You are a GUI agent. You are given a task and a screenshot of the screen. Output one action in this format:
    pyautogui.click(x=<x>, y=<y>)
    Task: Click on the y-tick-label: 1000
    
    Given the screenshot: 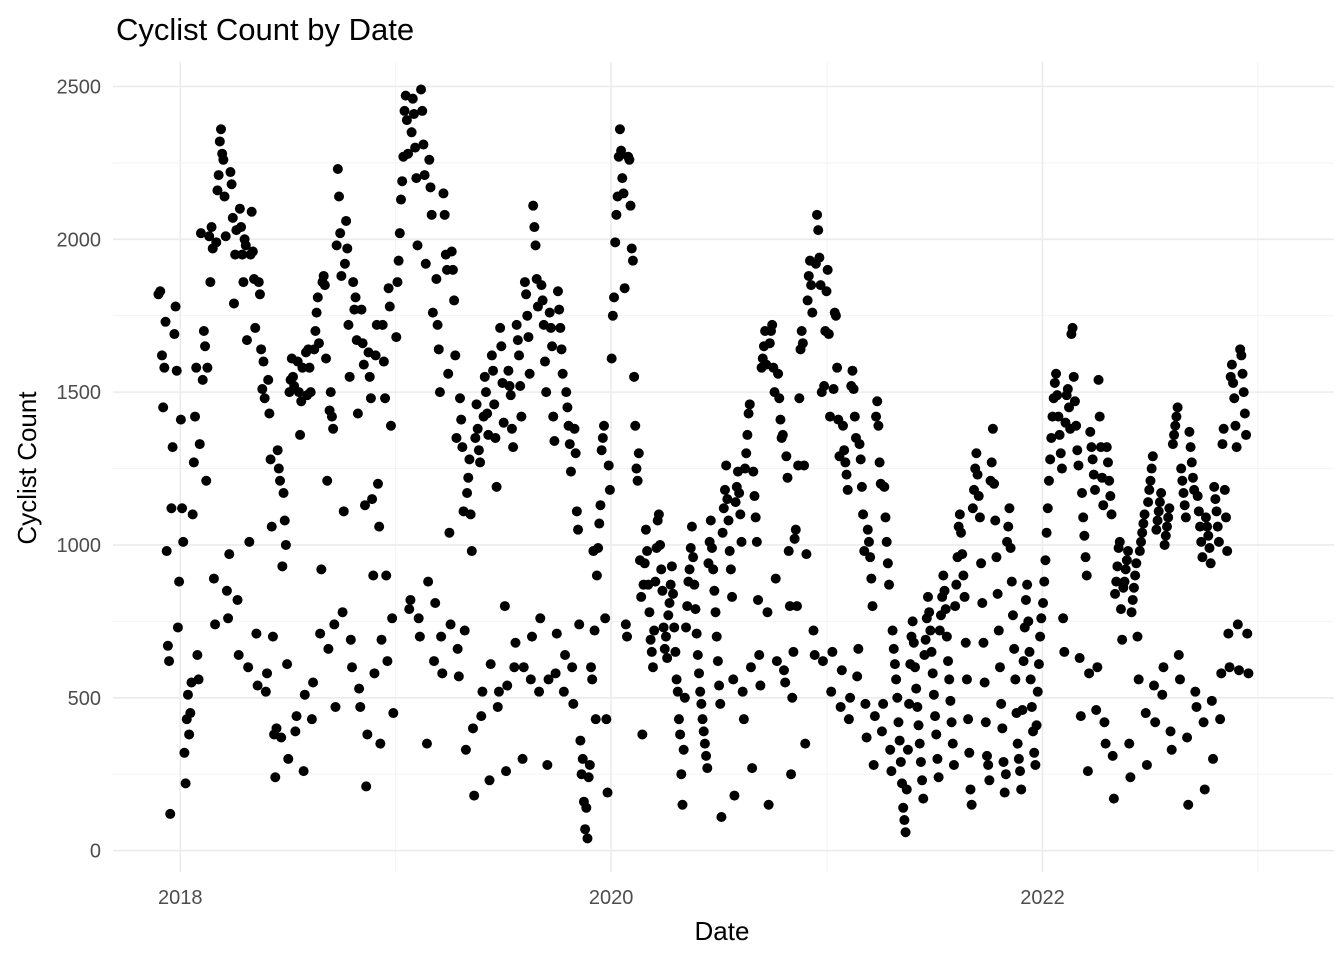 What is the action you would take?
    pyautogui.click(x=79, y=546)
    